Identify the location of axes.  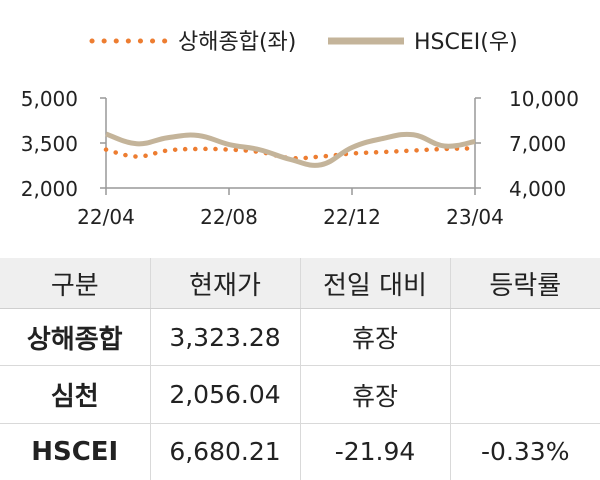
(290, 143).